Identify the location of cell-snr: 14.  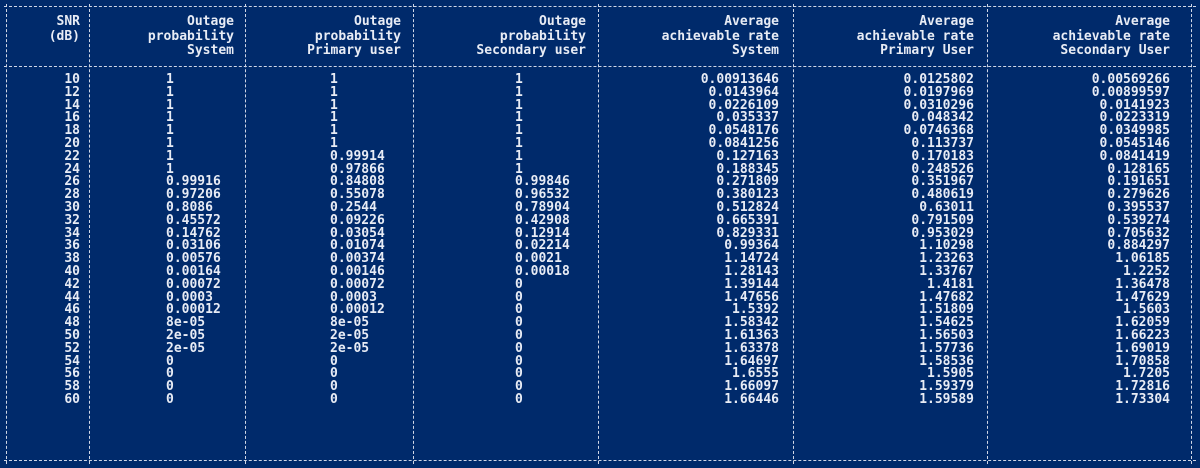
(72, 105).